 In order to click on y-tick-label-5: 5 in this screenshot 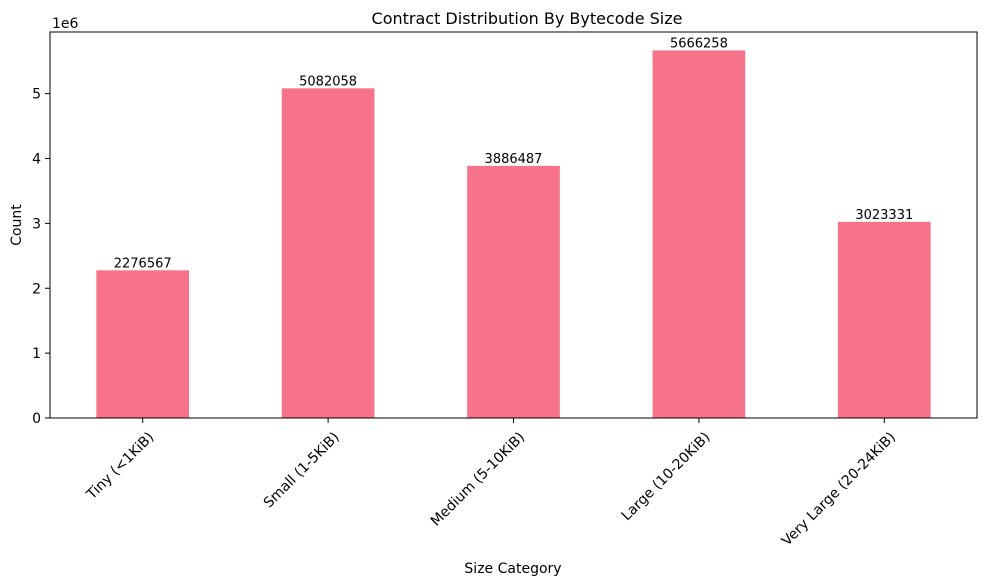, I will do `click(36, 95)`.